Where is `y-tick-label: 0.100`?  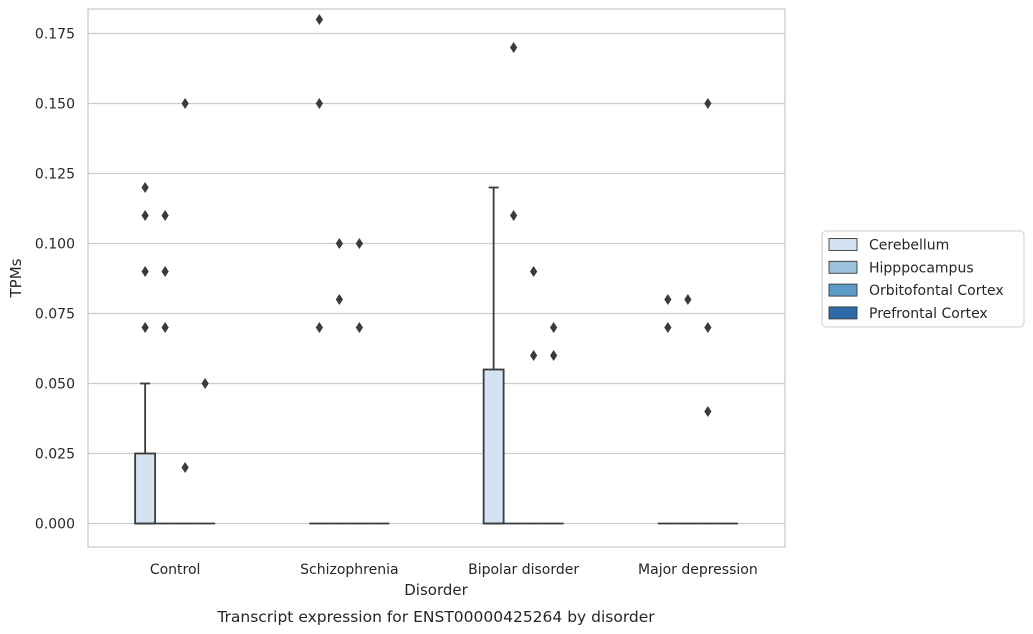
y-tick-label: 0.100 is located at coordinates (55, 245).